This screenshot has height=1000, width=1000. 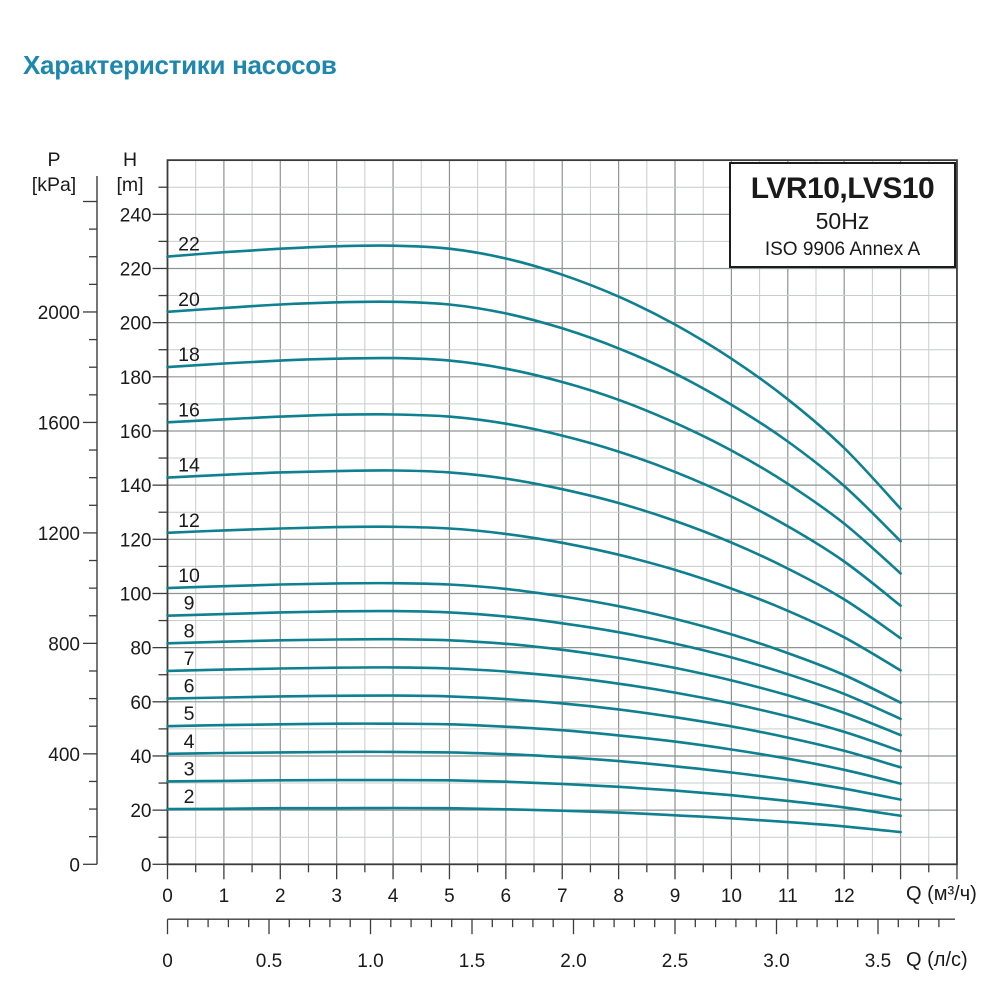 I want to click on head-tick-label: 220, so click(x=136, y=269).